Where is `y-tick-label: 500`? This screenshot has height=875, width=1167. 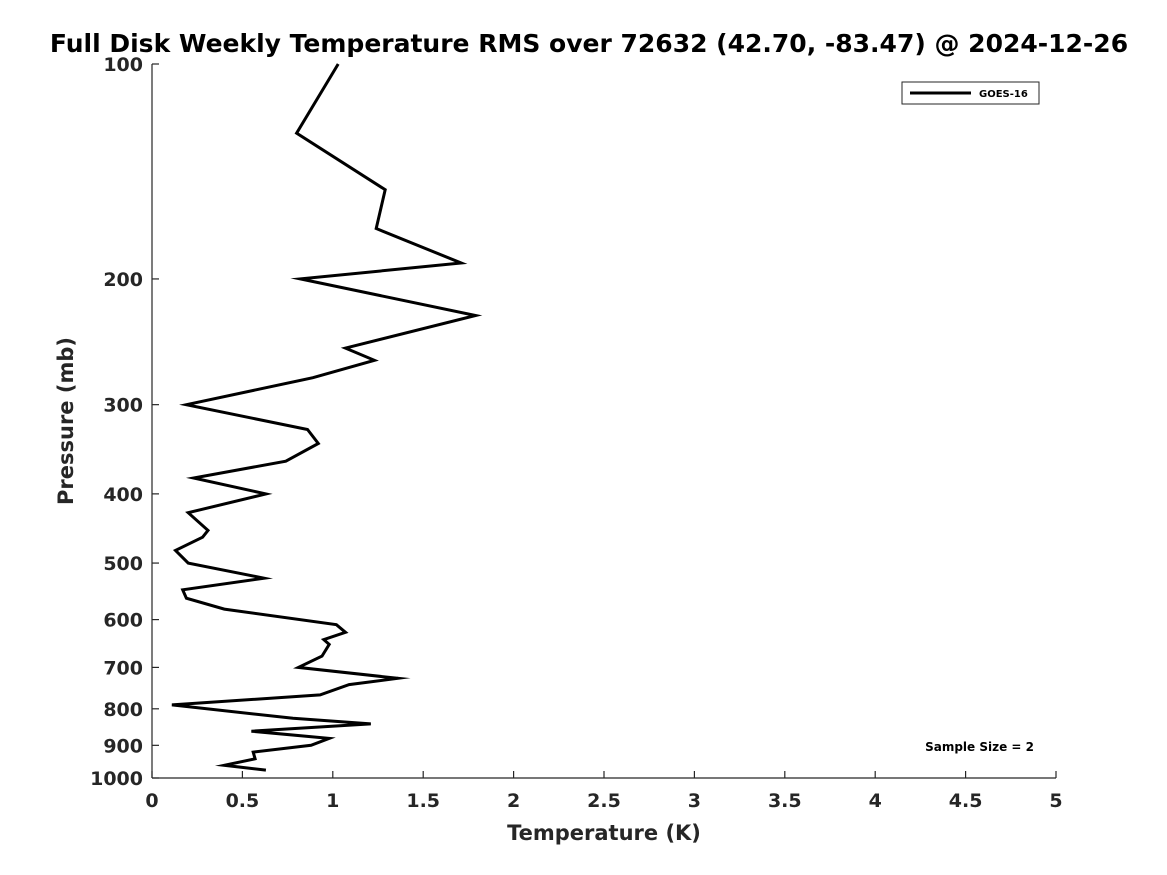 y-tick-label: 500 is located at coordinates (123, 564).